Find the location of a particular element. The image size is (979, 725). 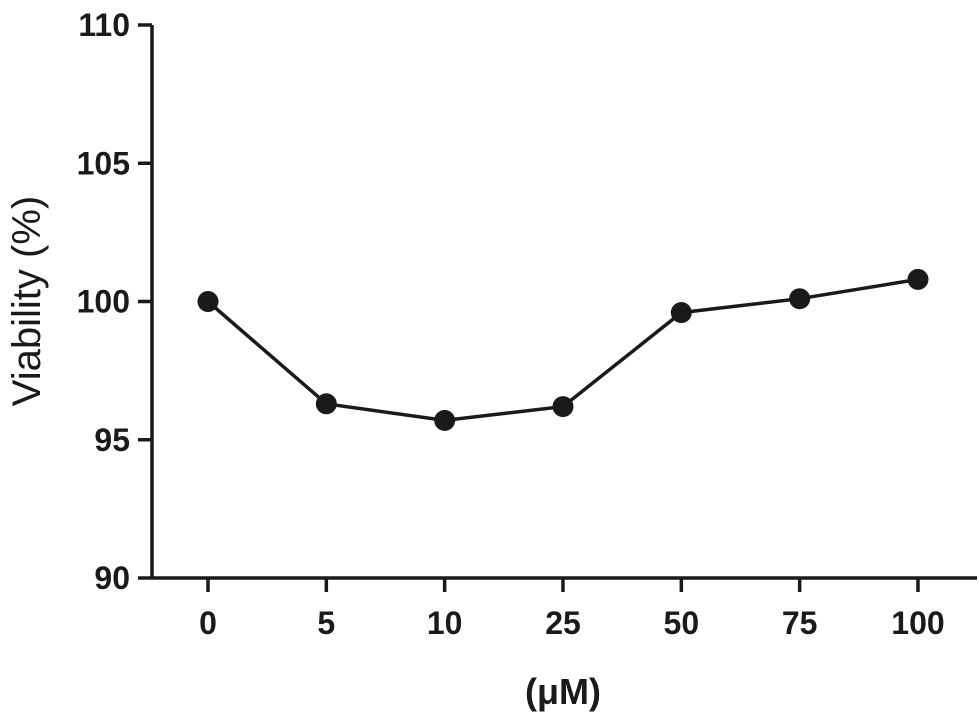

y-tick-label-110: 110 is located at coordinates (104, 25).